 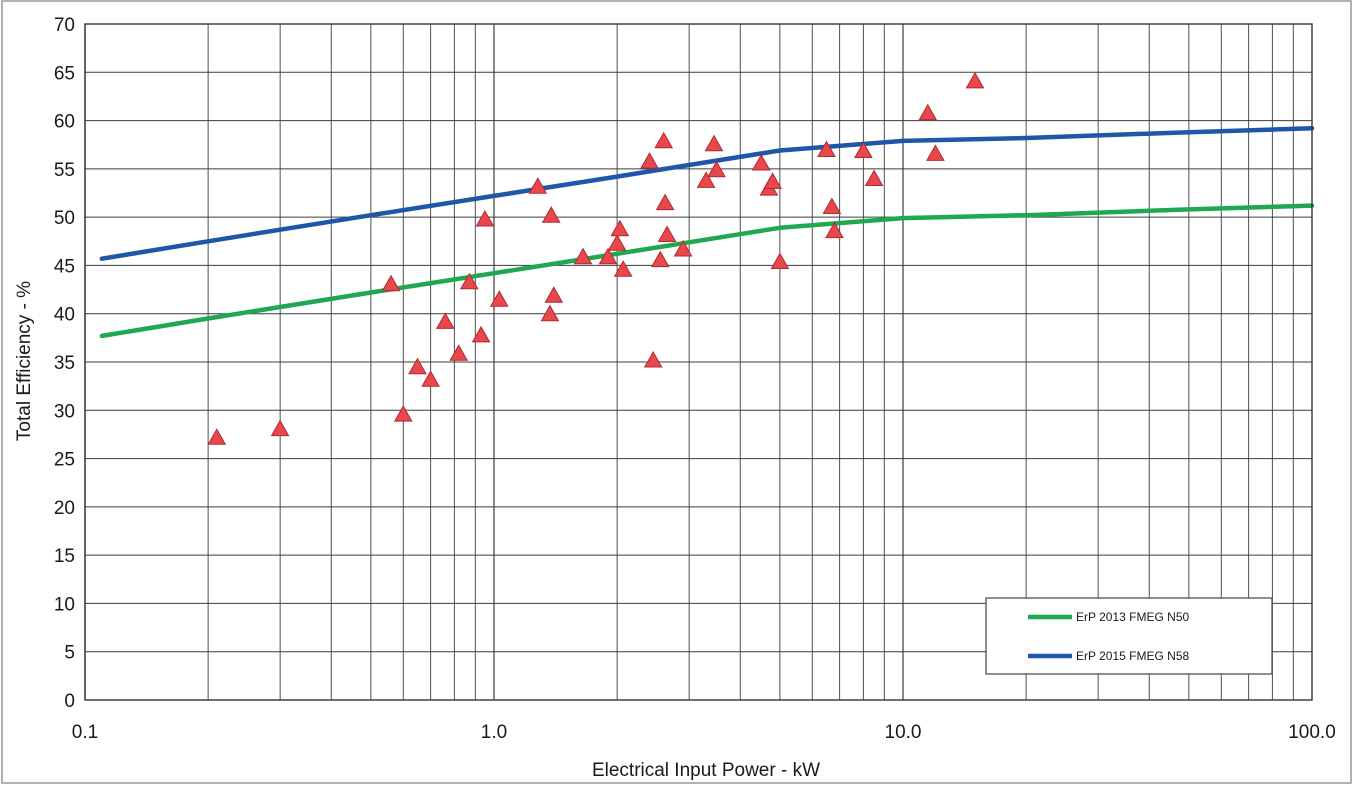 I want to click on y-tick-label: 35, so click(x=64, y=363).